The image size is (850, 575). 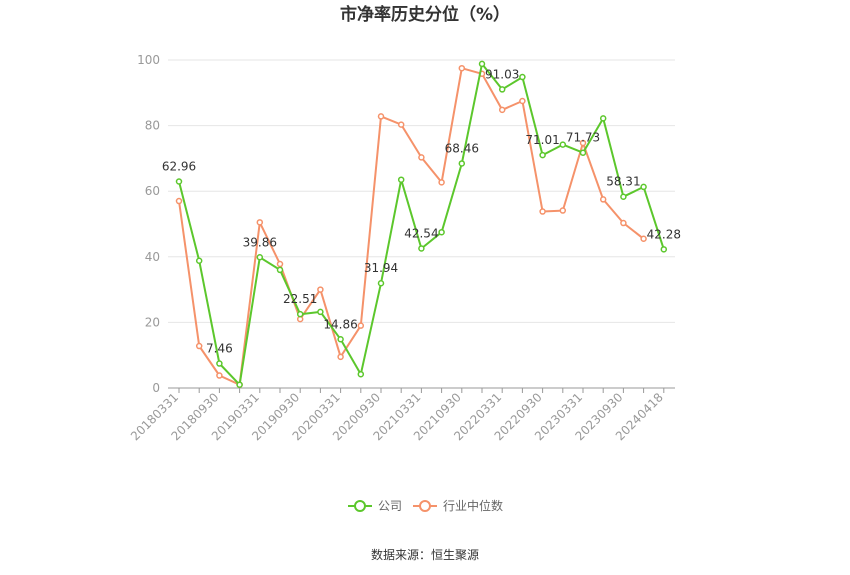 I want to click on source-text: 数据来源：恒生聚源, so click(x=425, y=554).